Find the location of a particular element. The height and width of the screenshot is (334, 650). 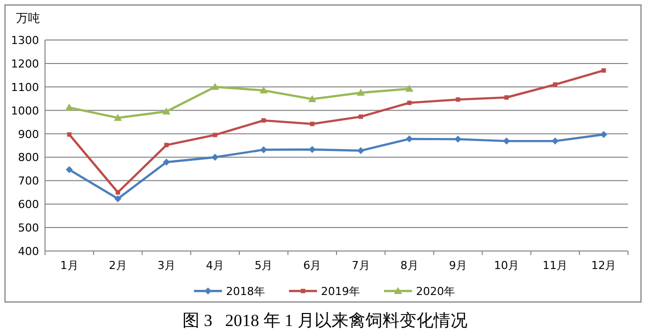

x-tick-label: 6月 is located at coordinates (312, 265).